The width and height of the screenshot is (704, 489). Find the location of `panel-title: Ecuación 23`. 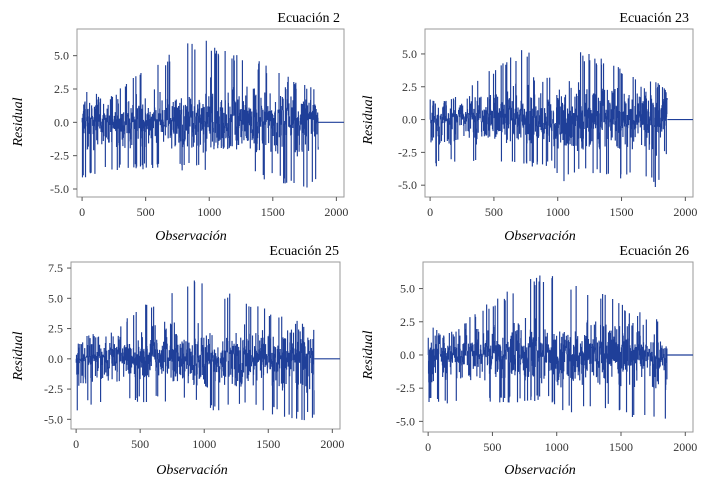

panel-title: Ecuación 23 is located at coordinates (654, 18).